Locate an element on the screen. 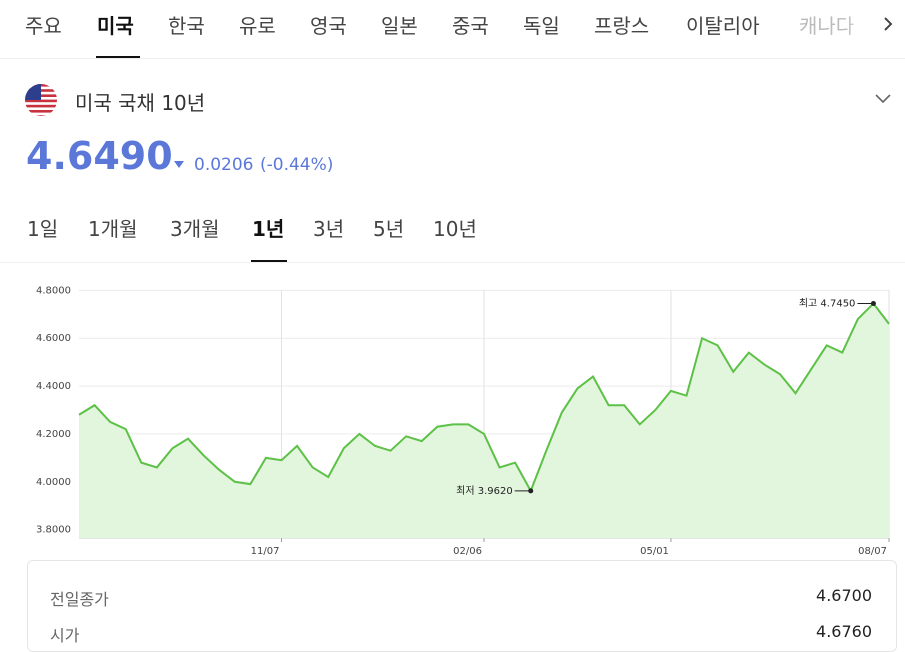 Image resolution: width=905 pixels, height=652 pixels. tab: 유로 is located at coordinates (257, 26).